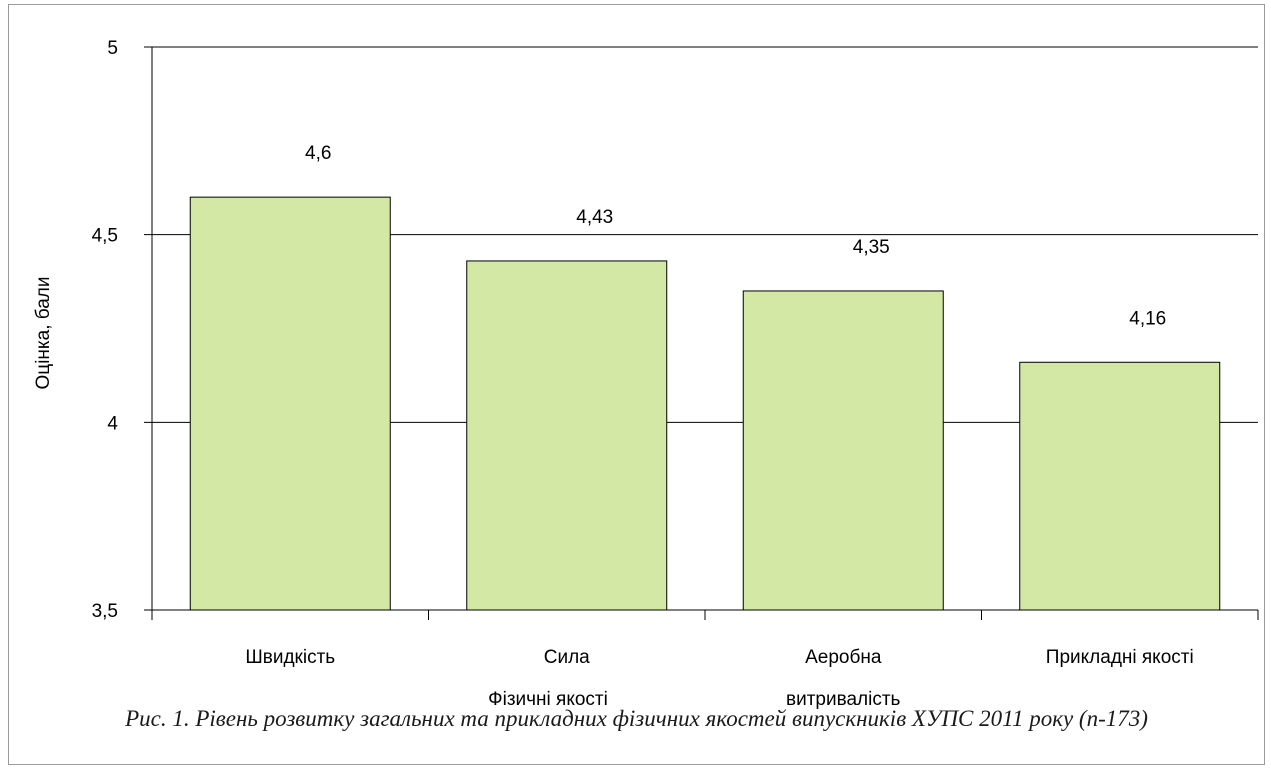 The width and height of the screenshot is (1271, 769). I want to click on y-tick-label: 4, so click(112, 423).